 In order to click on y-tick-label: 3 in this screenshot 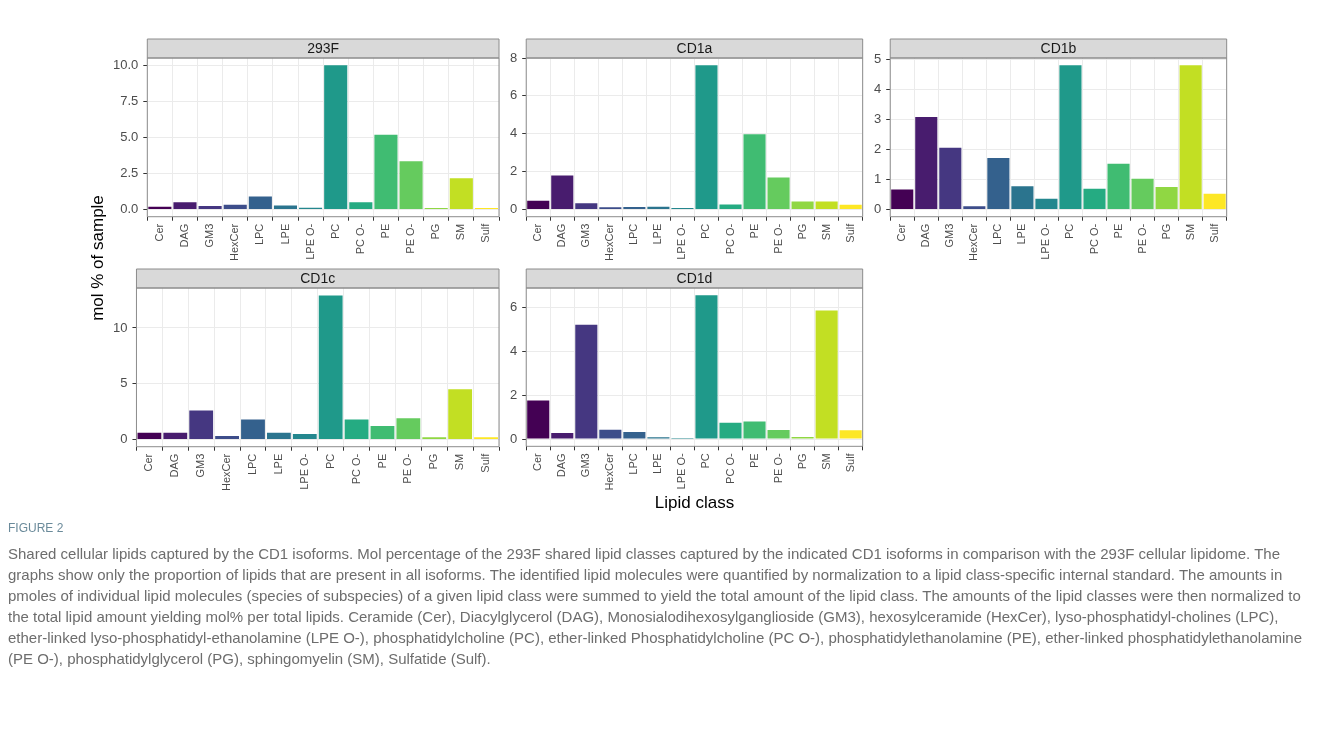, I will do `click(878, 119)`.